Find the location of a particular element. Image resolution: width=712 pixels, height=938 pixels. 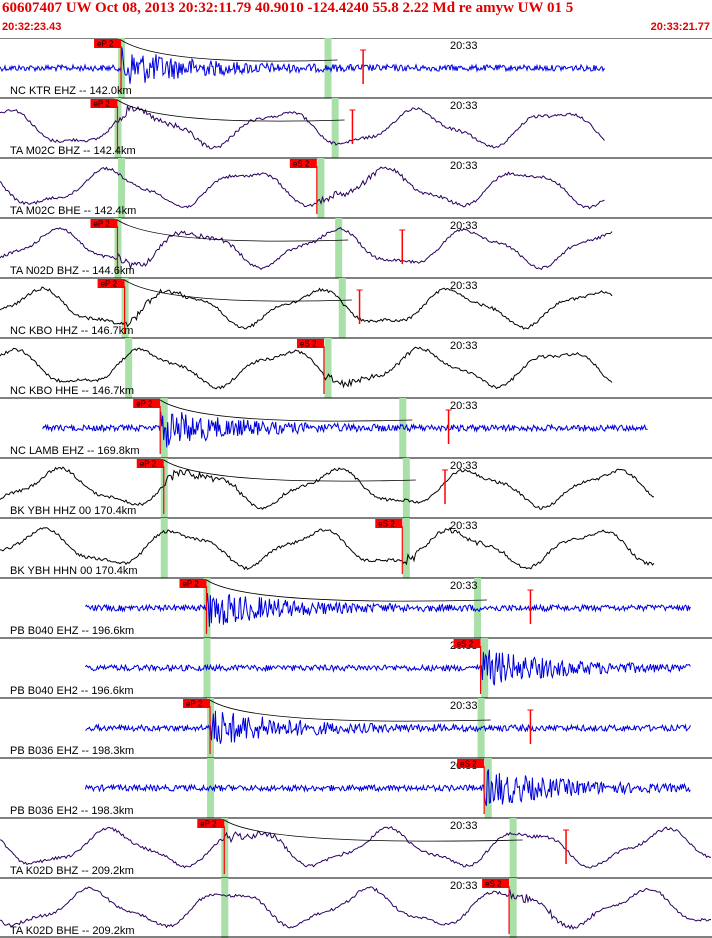

trace-label: PB B036 EH2 -- 198.3km is located at coordinates (72, 811).